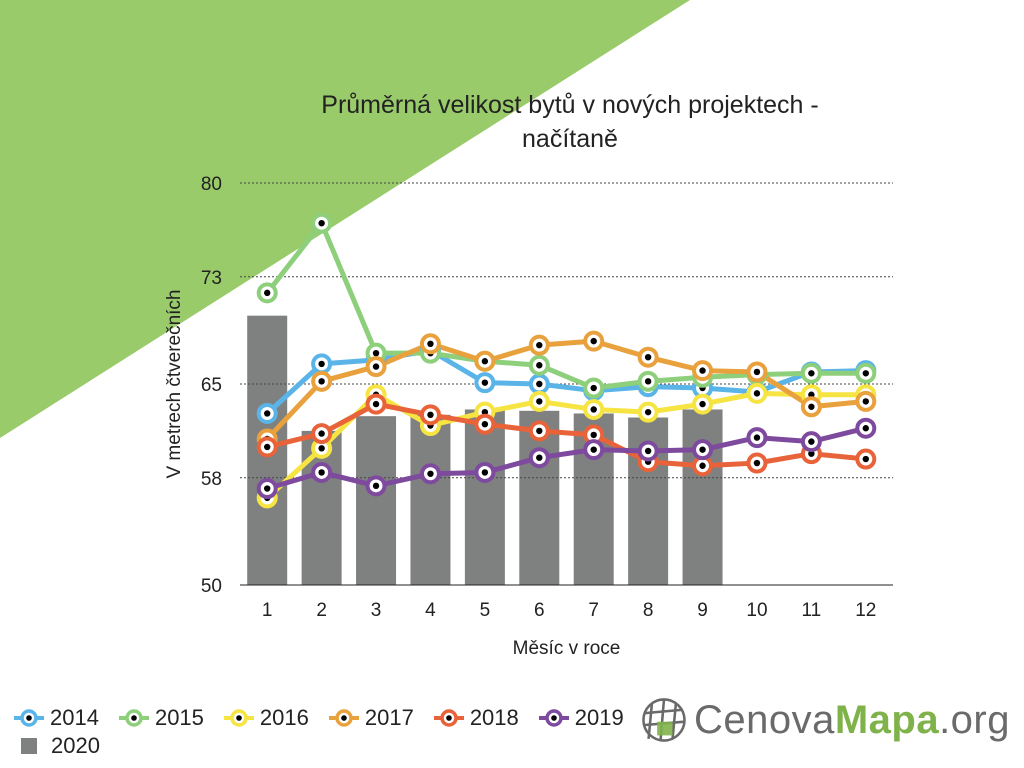 This screenshot has height=768, width=1024. What do you see at coordinates (567, 648) in the screenshot?
I see `x-axis-title: Měsíc v roce` at bounding box center [567, 648].